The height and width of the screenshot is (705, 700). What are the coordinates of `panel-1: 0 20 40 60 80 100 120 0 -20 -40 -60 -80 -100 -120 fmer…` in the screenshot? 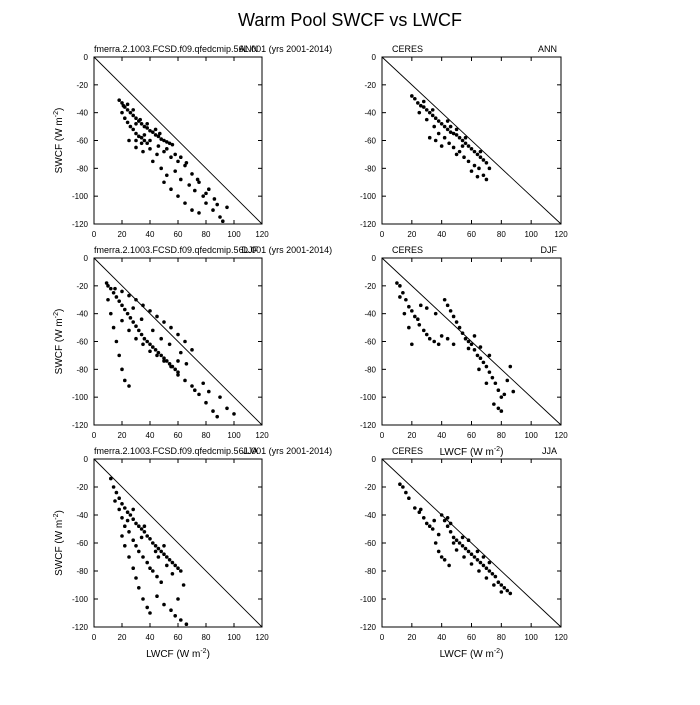 It's located at (192, 141).